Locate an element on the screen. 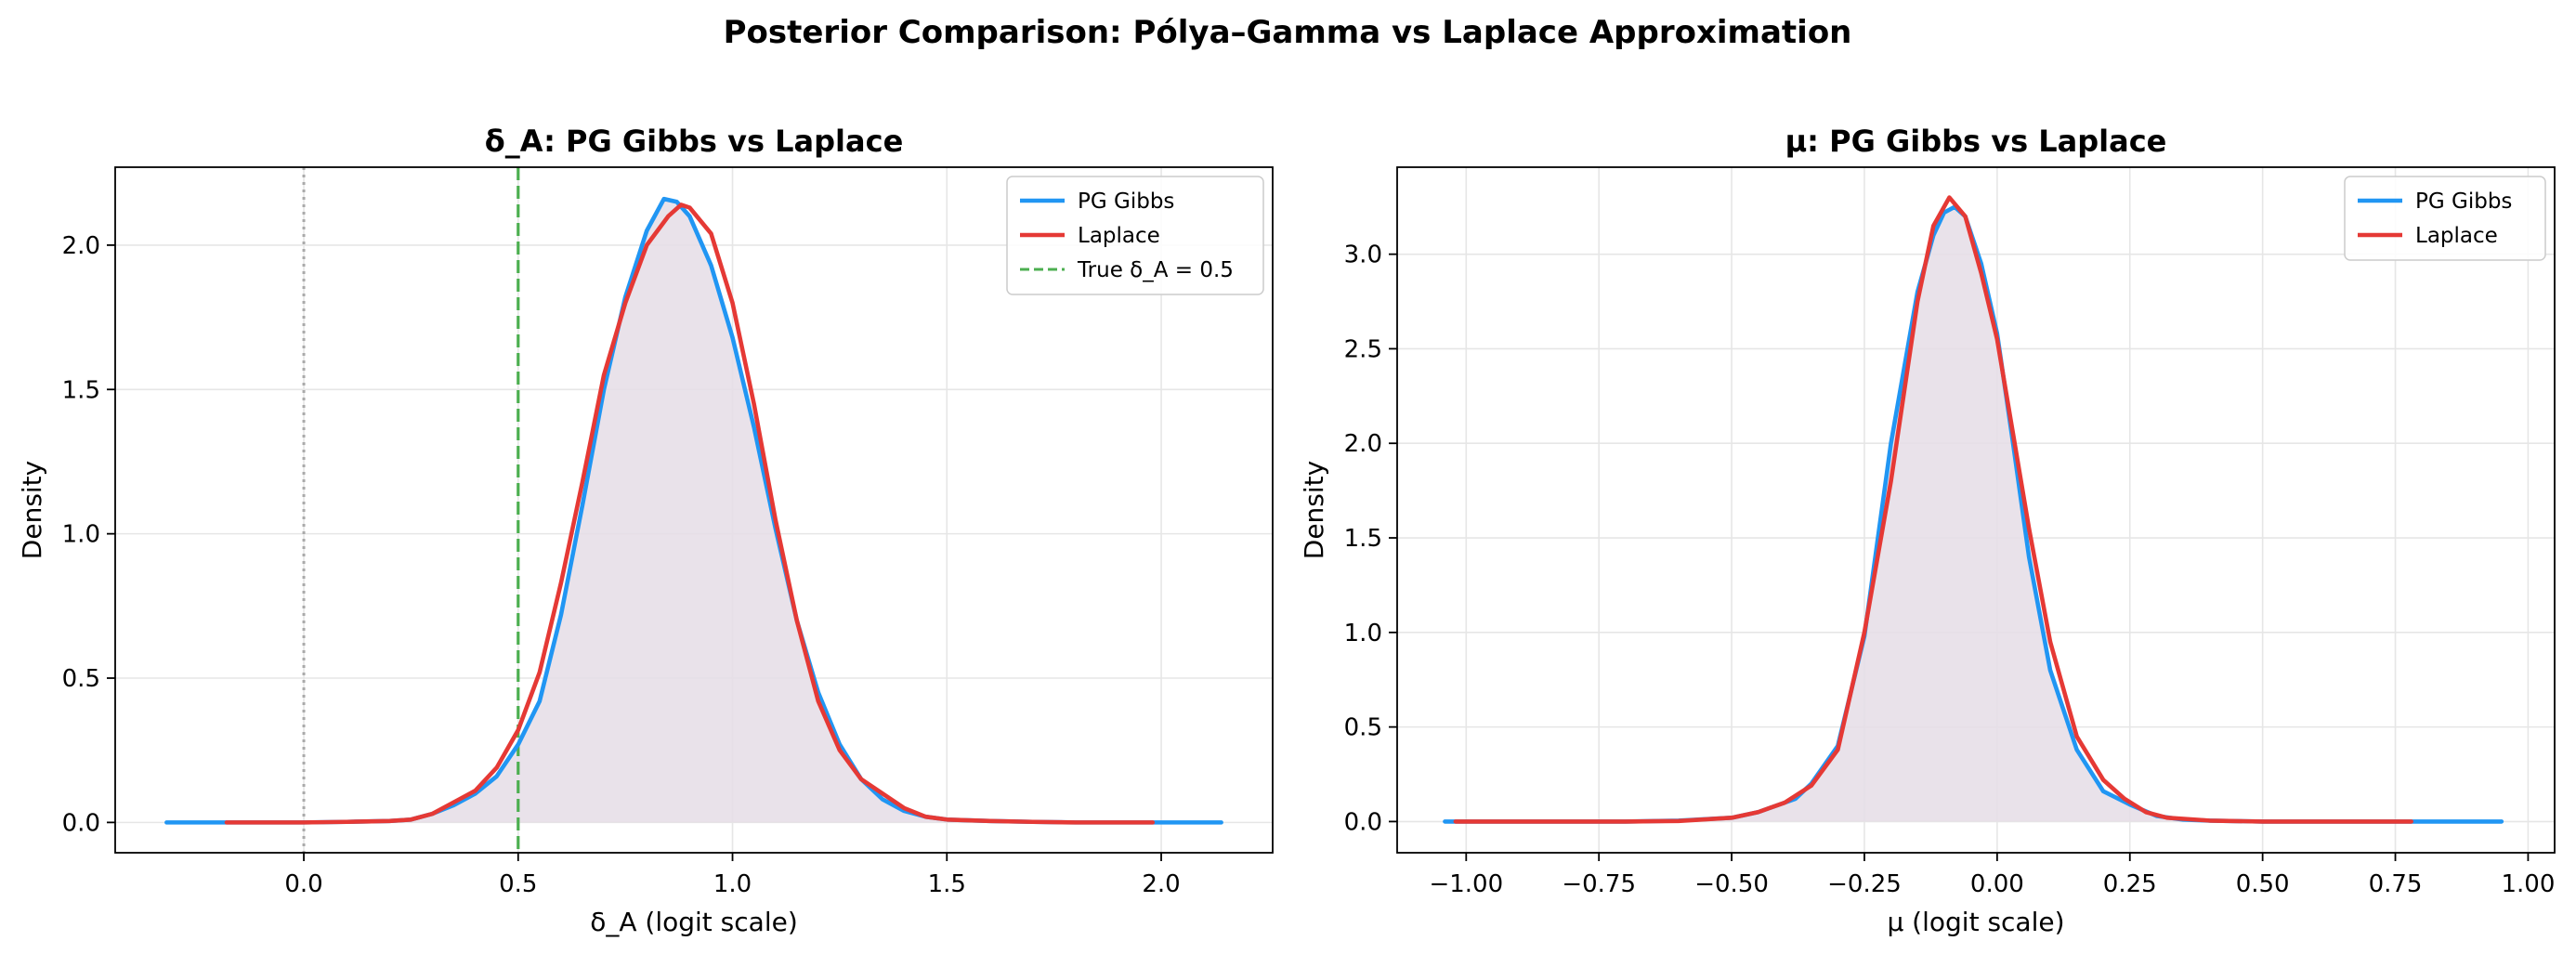 The height and width of the screenshot is (954, 2576). x-tick-label: −0.75 is located at coordinates (1599, 884).